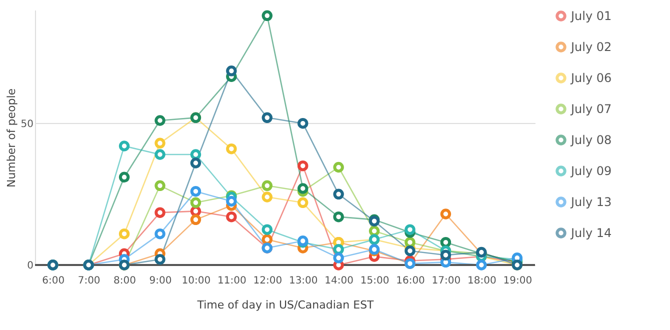  I want to click on legend-label: July 07, so click(591, 109).